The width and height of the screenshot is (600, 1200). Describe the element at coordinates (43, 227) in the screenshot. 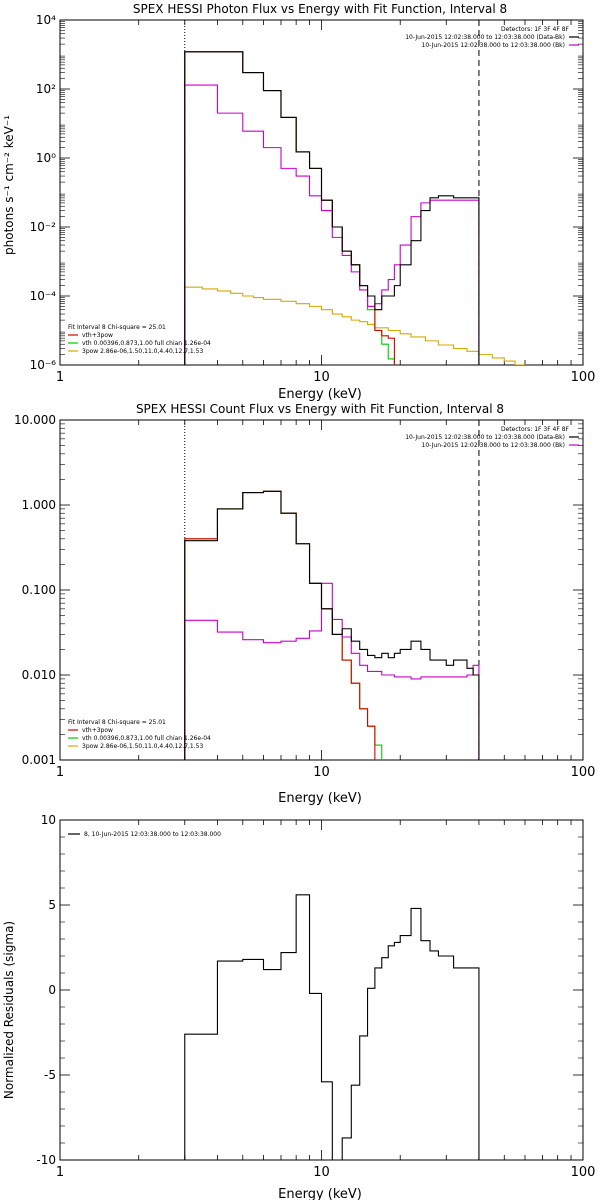

I see `y-tick-label: 10⁻²` at that location.